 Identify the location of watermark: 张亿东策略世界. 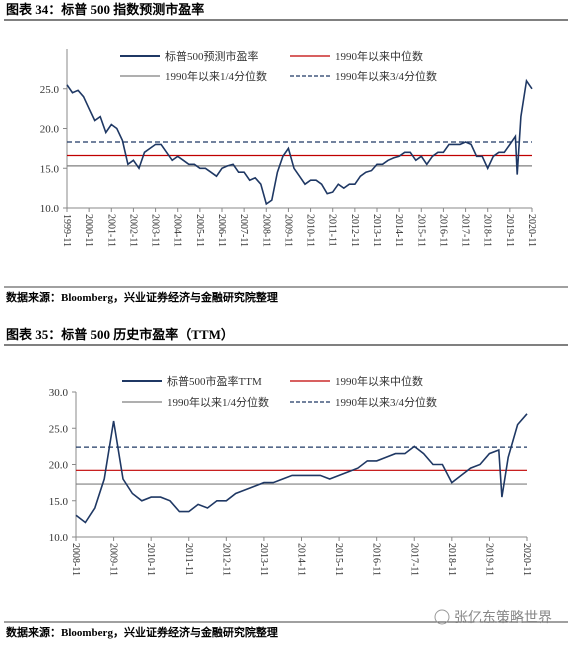
(503, 617).